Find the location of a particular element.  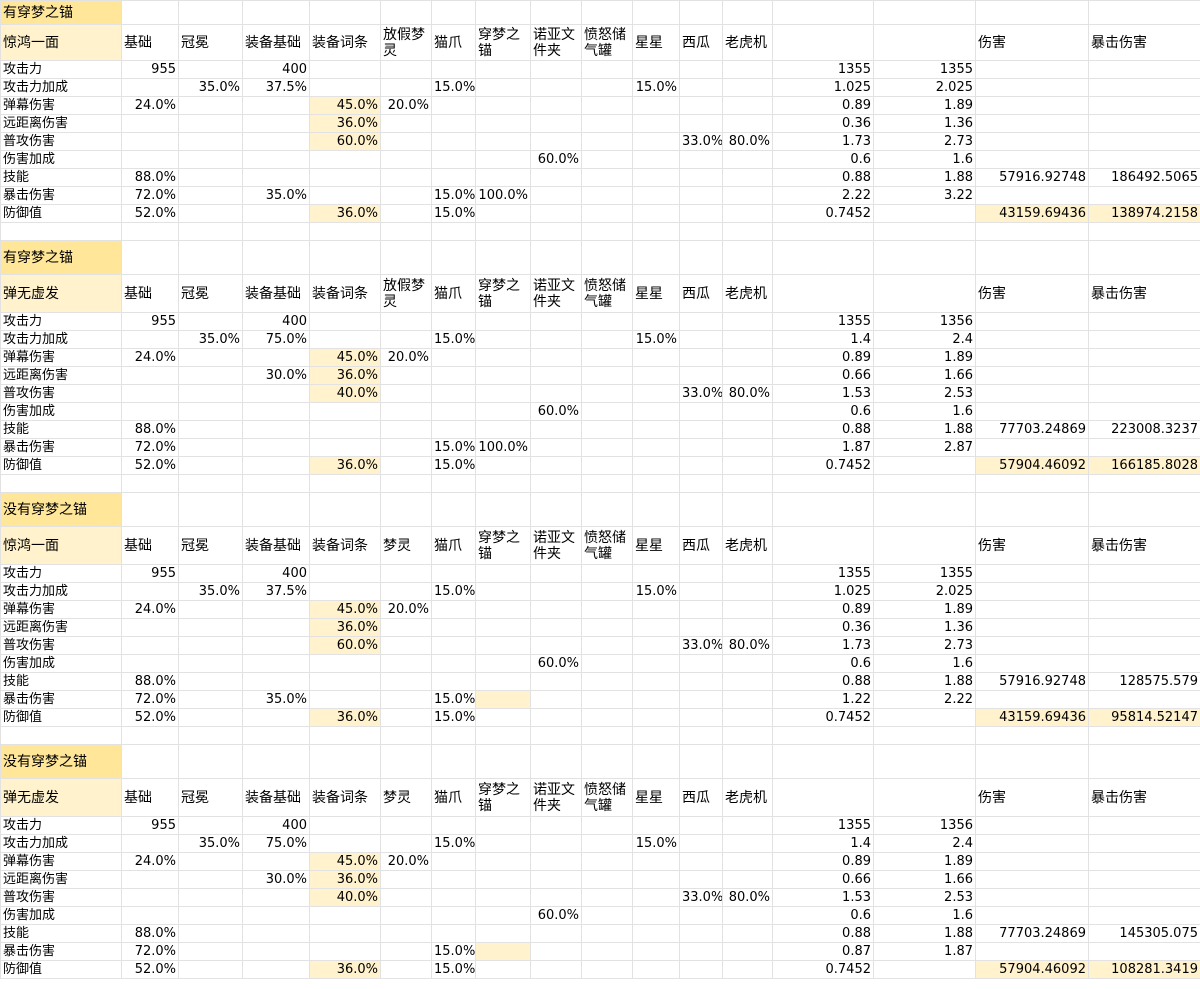

cell: 955 is located at coordinates (150, 69).